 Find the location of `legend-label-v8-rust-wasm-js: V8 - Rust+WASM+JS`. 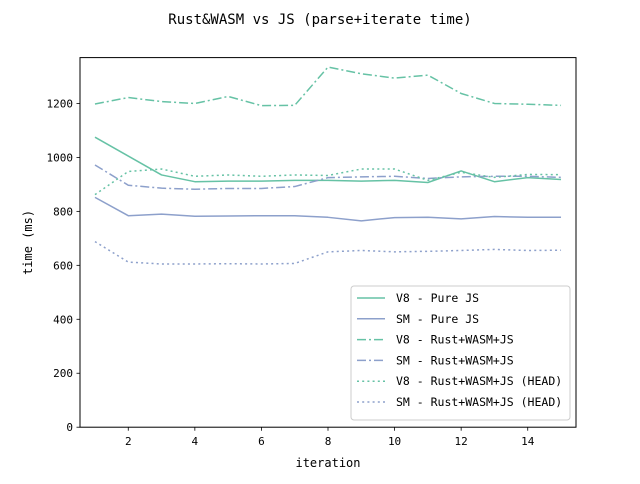

legend-label-v8-rust-wasm-js: V8 - Rust+WASM+JS is located at coordinates (455, 340).